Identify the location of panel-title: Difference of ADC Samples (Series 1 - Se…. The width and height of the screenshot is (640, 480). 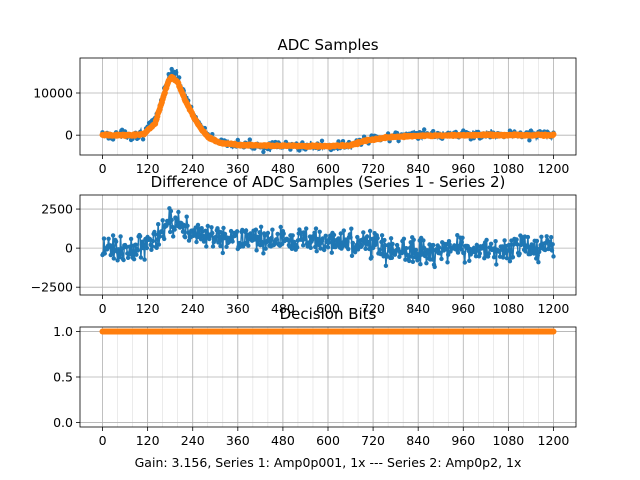
(328, 182).